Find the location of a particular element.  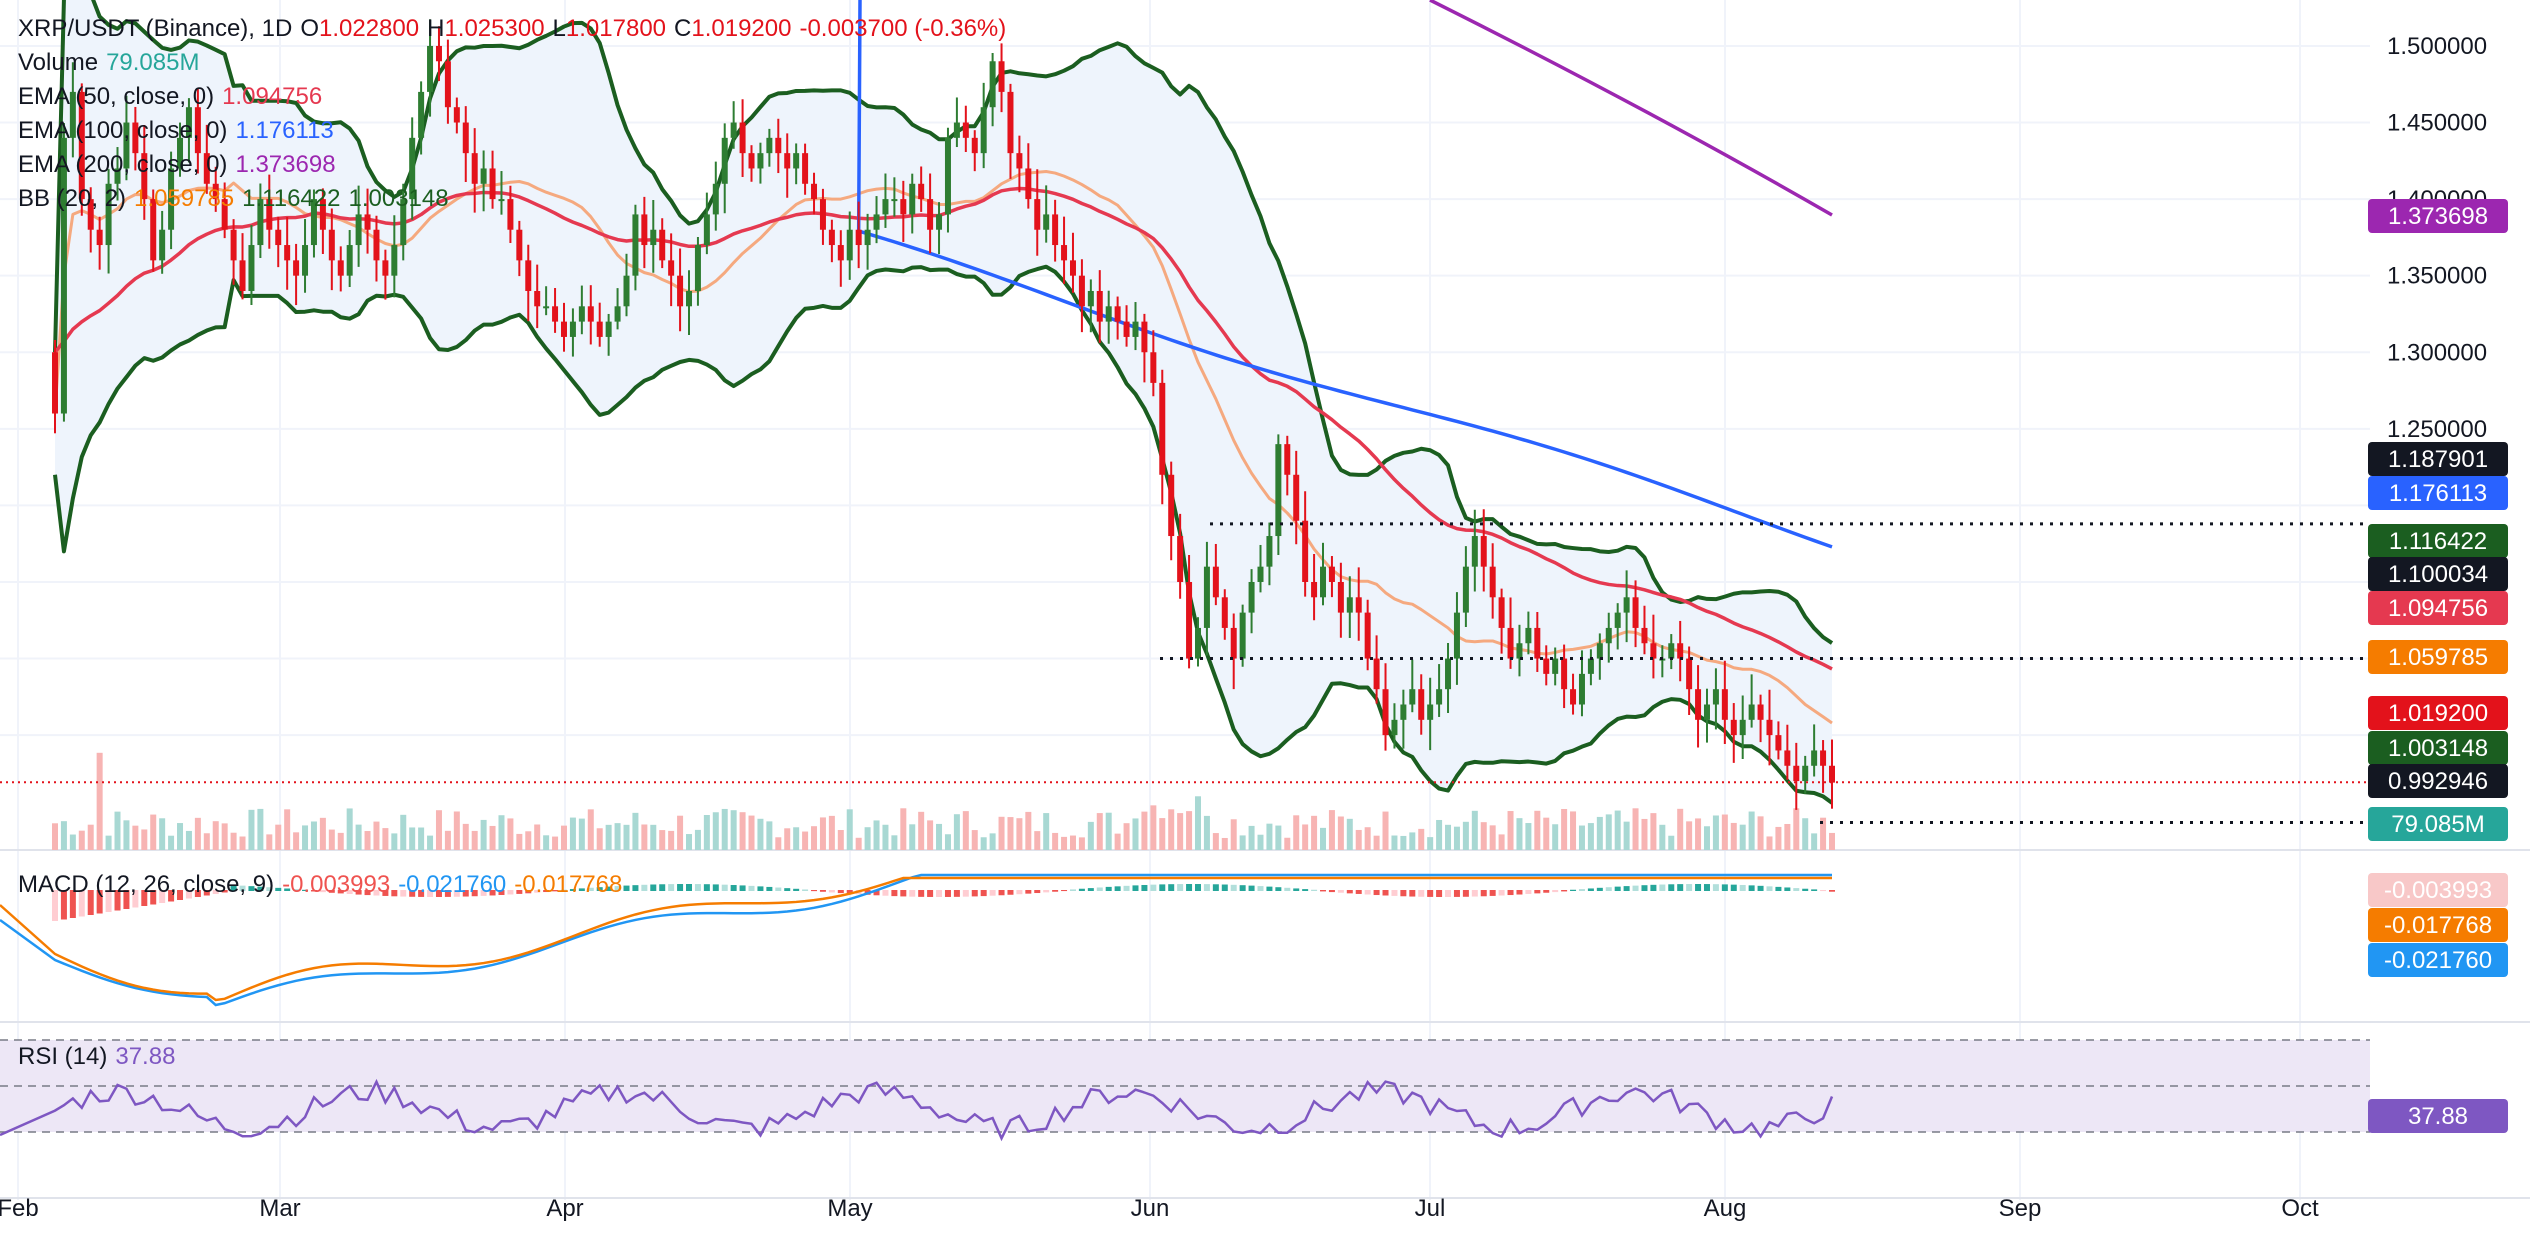

time-axis: Feb Mar Apr May Jun Jul Aug Sep Oct is located at coordinates (1159, 1208).